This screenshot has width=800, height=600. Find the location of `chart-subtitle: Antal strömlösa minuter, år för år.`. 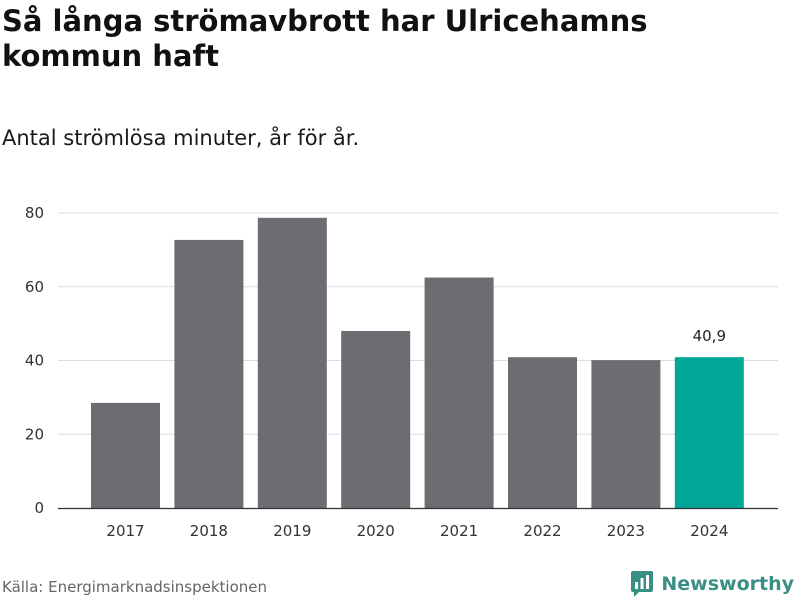

chart-subtitle: Antal strömlösa minuter, år för år. is located at coordinates (181, 138).